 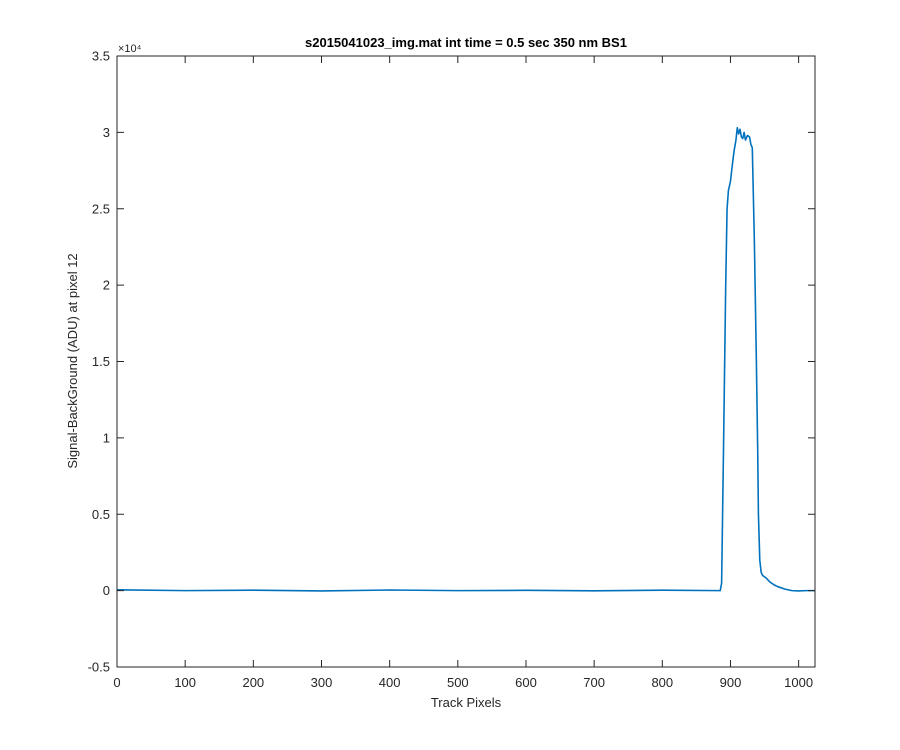 I want to click on x-tick-label: 800, so click(x=662, y=682).